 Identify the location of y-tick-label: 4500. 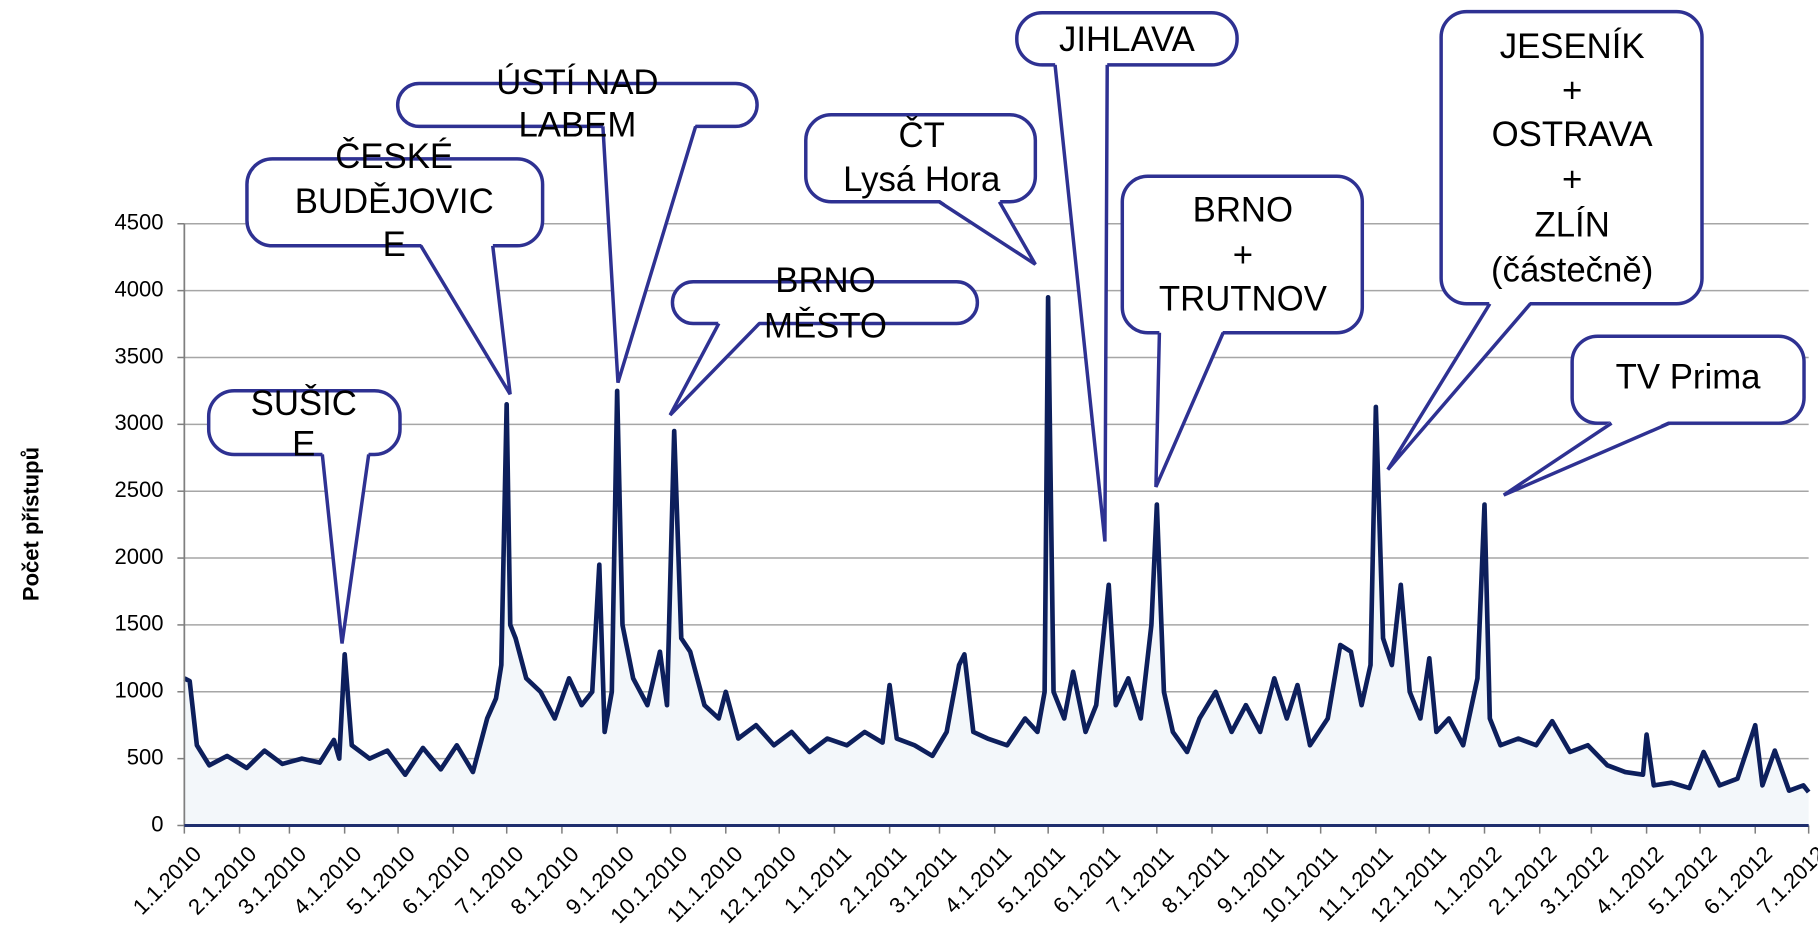
(138, 222).